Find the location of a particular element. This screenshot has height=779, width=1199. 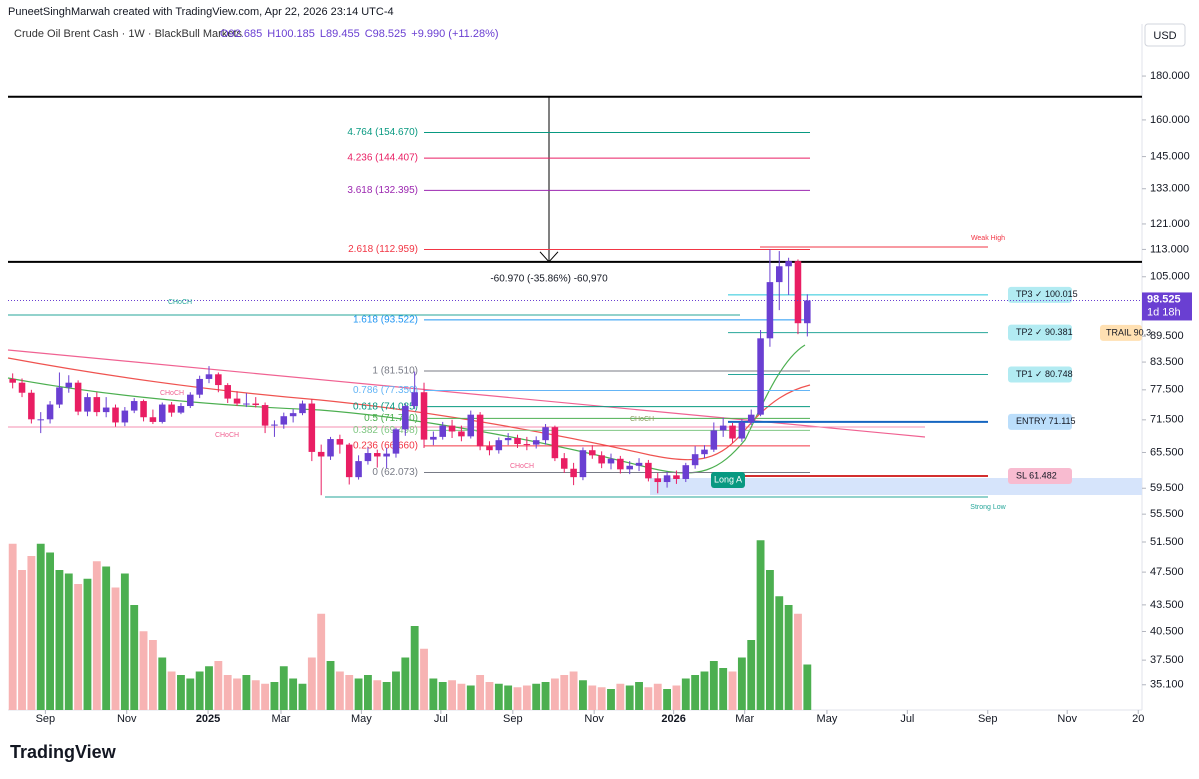

currency: USD is located at coordinates (1164, 36).